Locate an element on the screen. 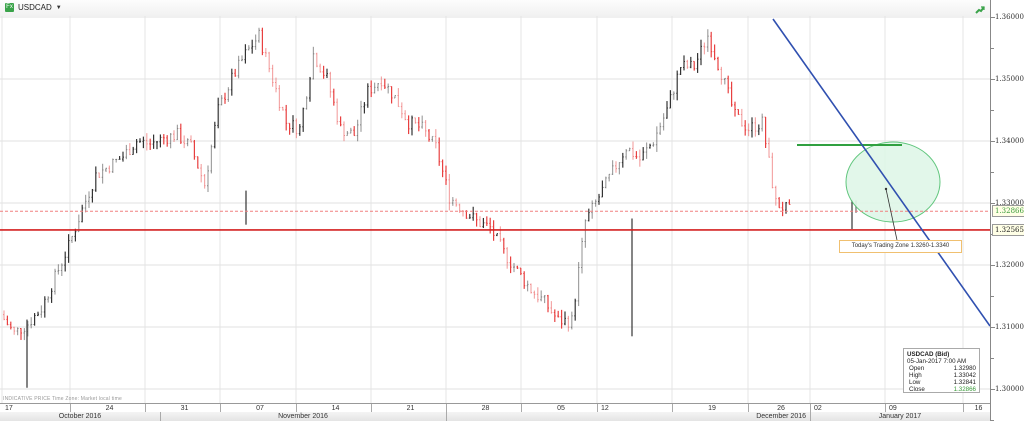  chart-header: Fx USDCAD ▼ is located at coordinates (495, 8).